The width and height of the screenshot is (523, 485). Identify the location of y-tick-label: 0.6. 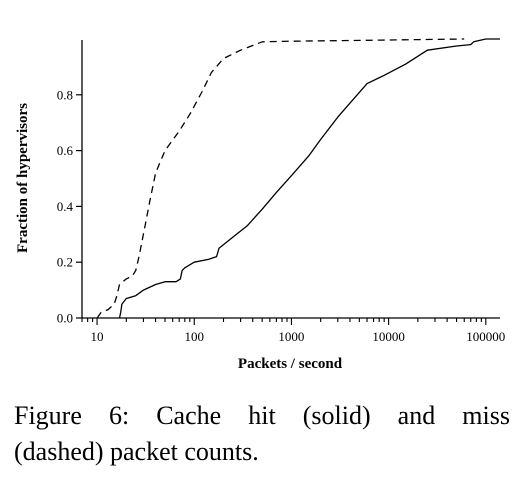
(65, 150).